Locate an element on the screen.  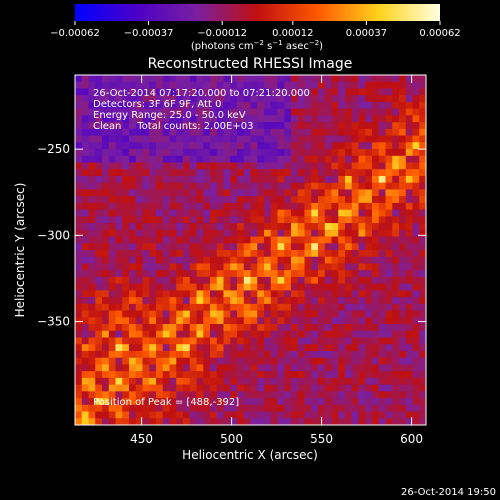
annotation-clean-counts: Clean Total counts: 2.00E+03 is located at coordinates (173, 126).